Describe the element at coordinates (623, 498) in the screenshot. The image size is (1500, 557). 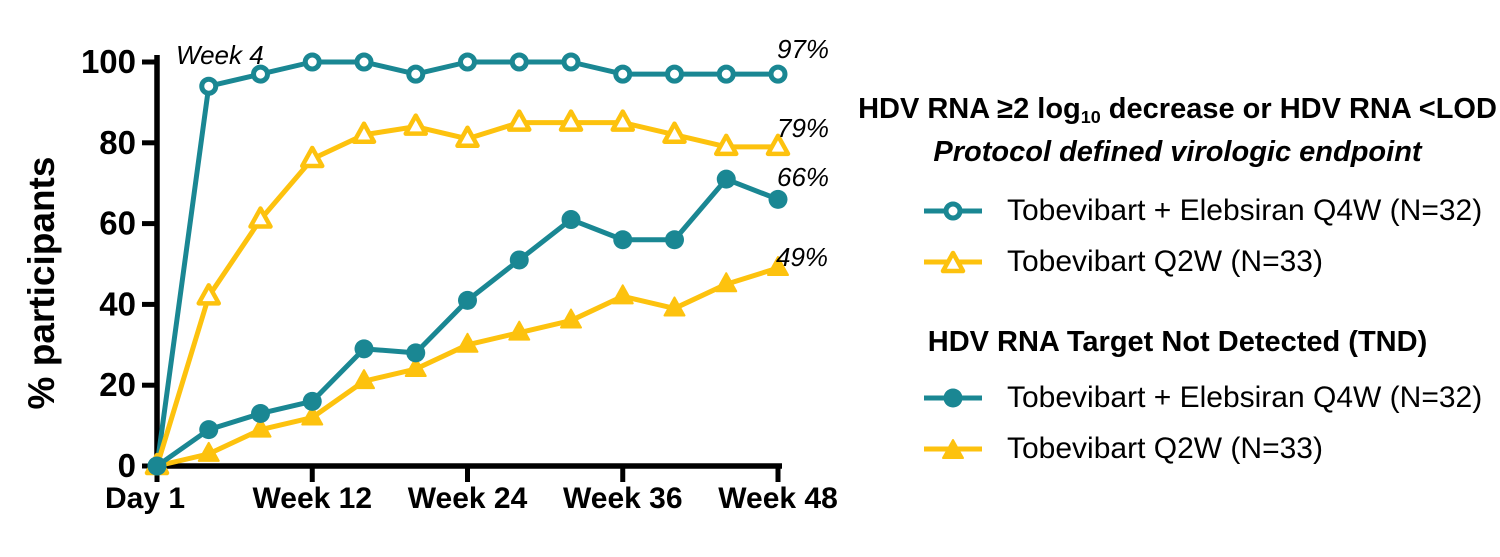
I see `svg-text: Week 36` at that location.